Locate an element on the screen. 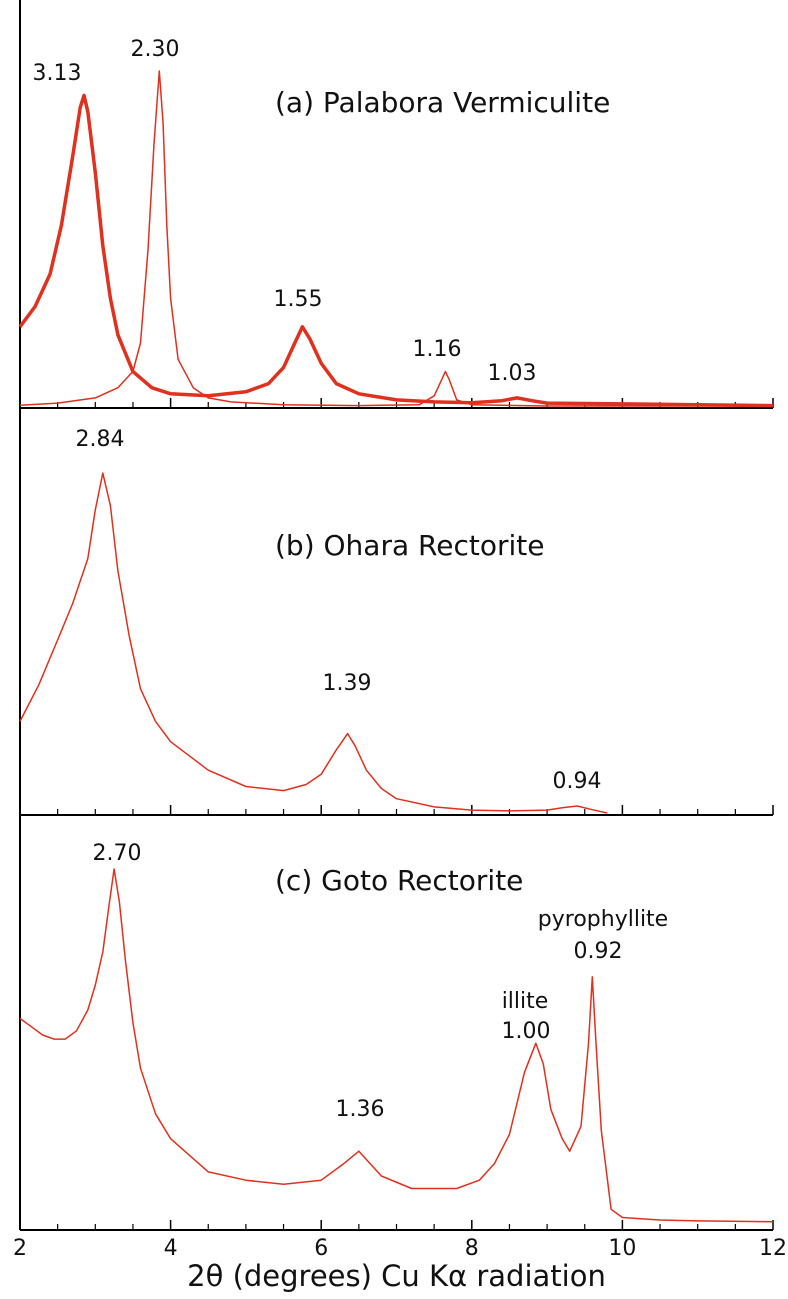 The image size is (788, 1299). peak-label: pyrophyllite is located at coordinates (603, 919).